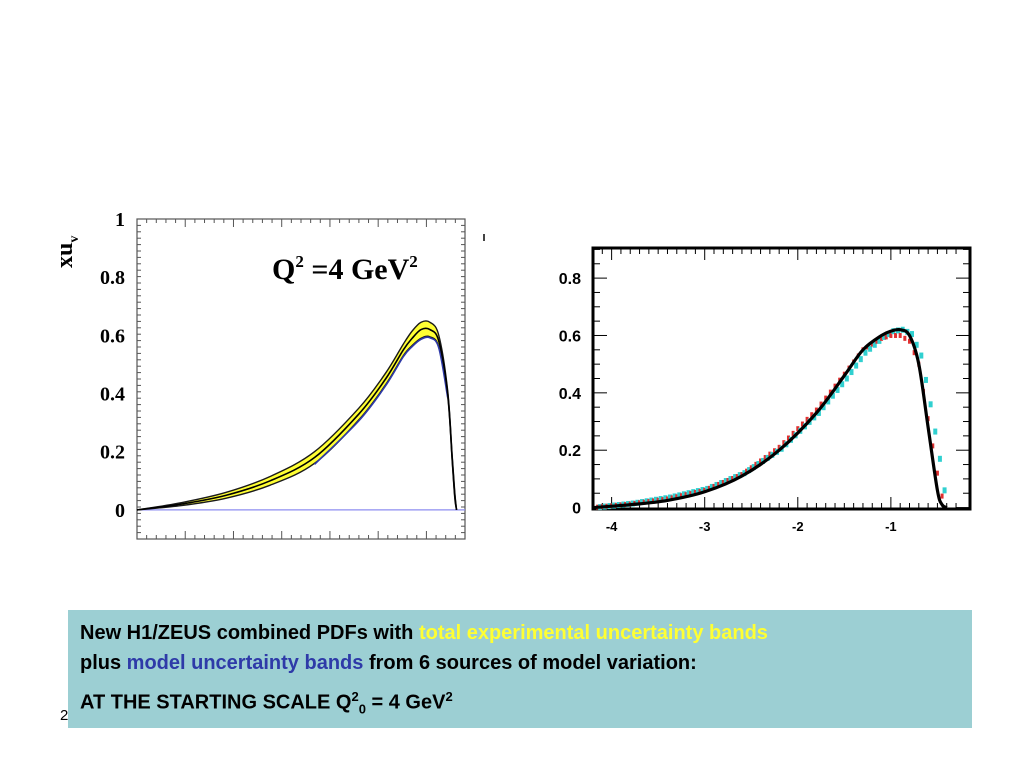  I want to click on left-plot-frame, so click(301, 379).